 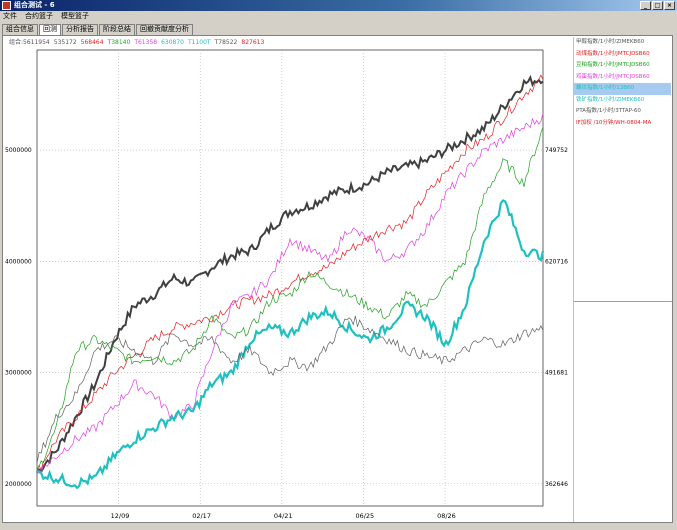 I want to click on left-tick-label: 2000000, so click(x=18, y=484).